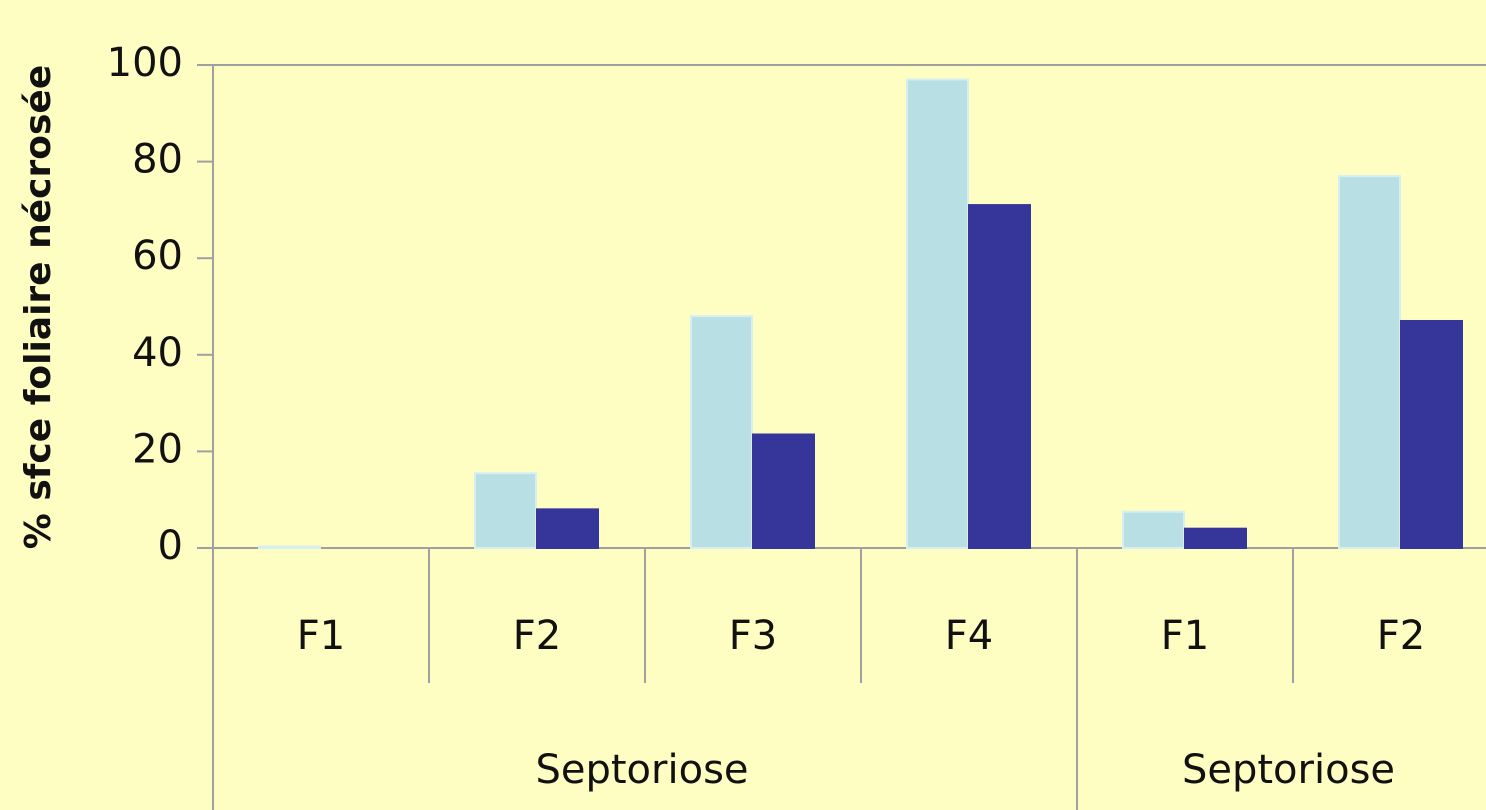 The height and width of the screenshot is (810, 1486). Describe the element at coordinates (157, 256) in the screenshot. I see `y-tick-label: 60` at that location.